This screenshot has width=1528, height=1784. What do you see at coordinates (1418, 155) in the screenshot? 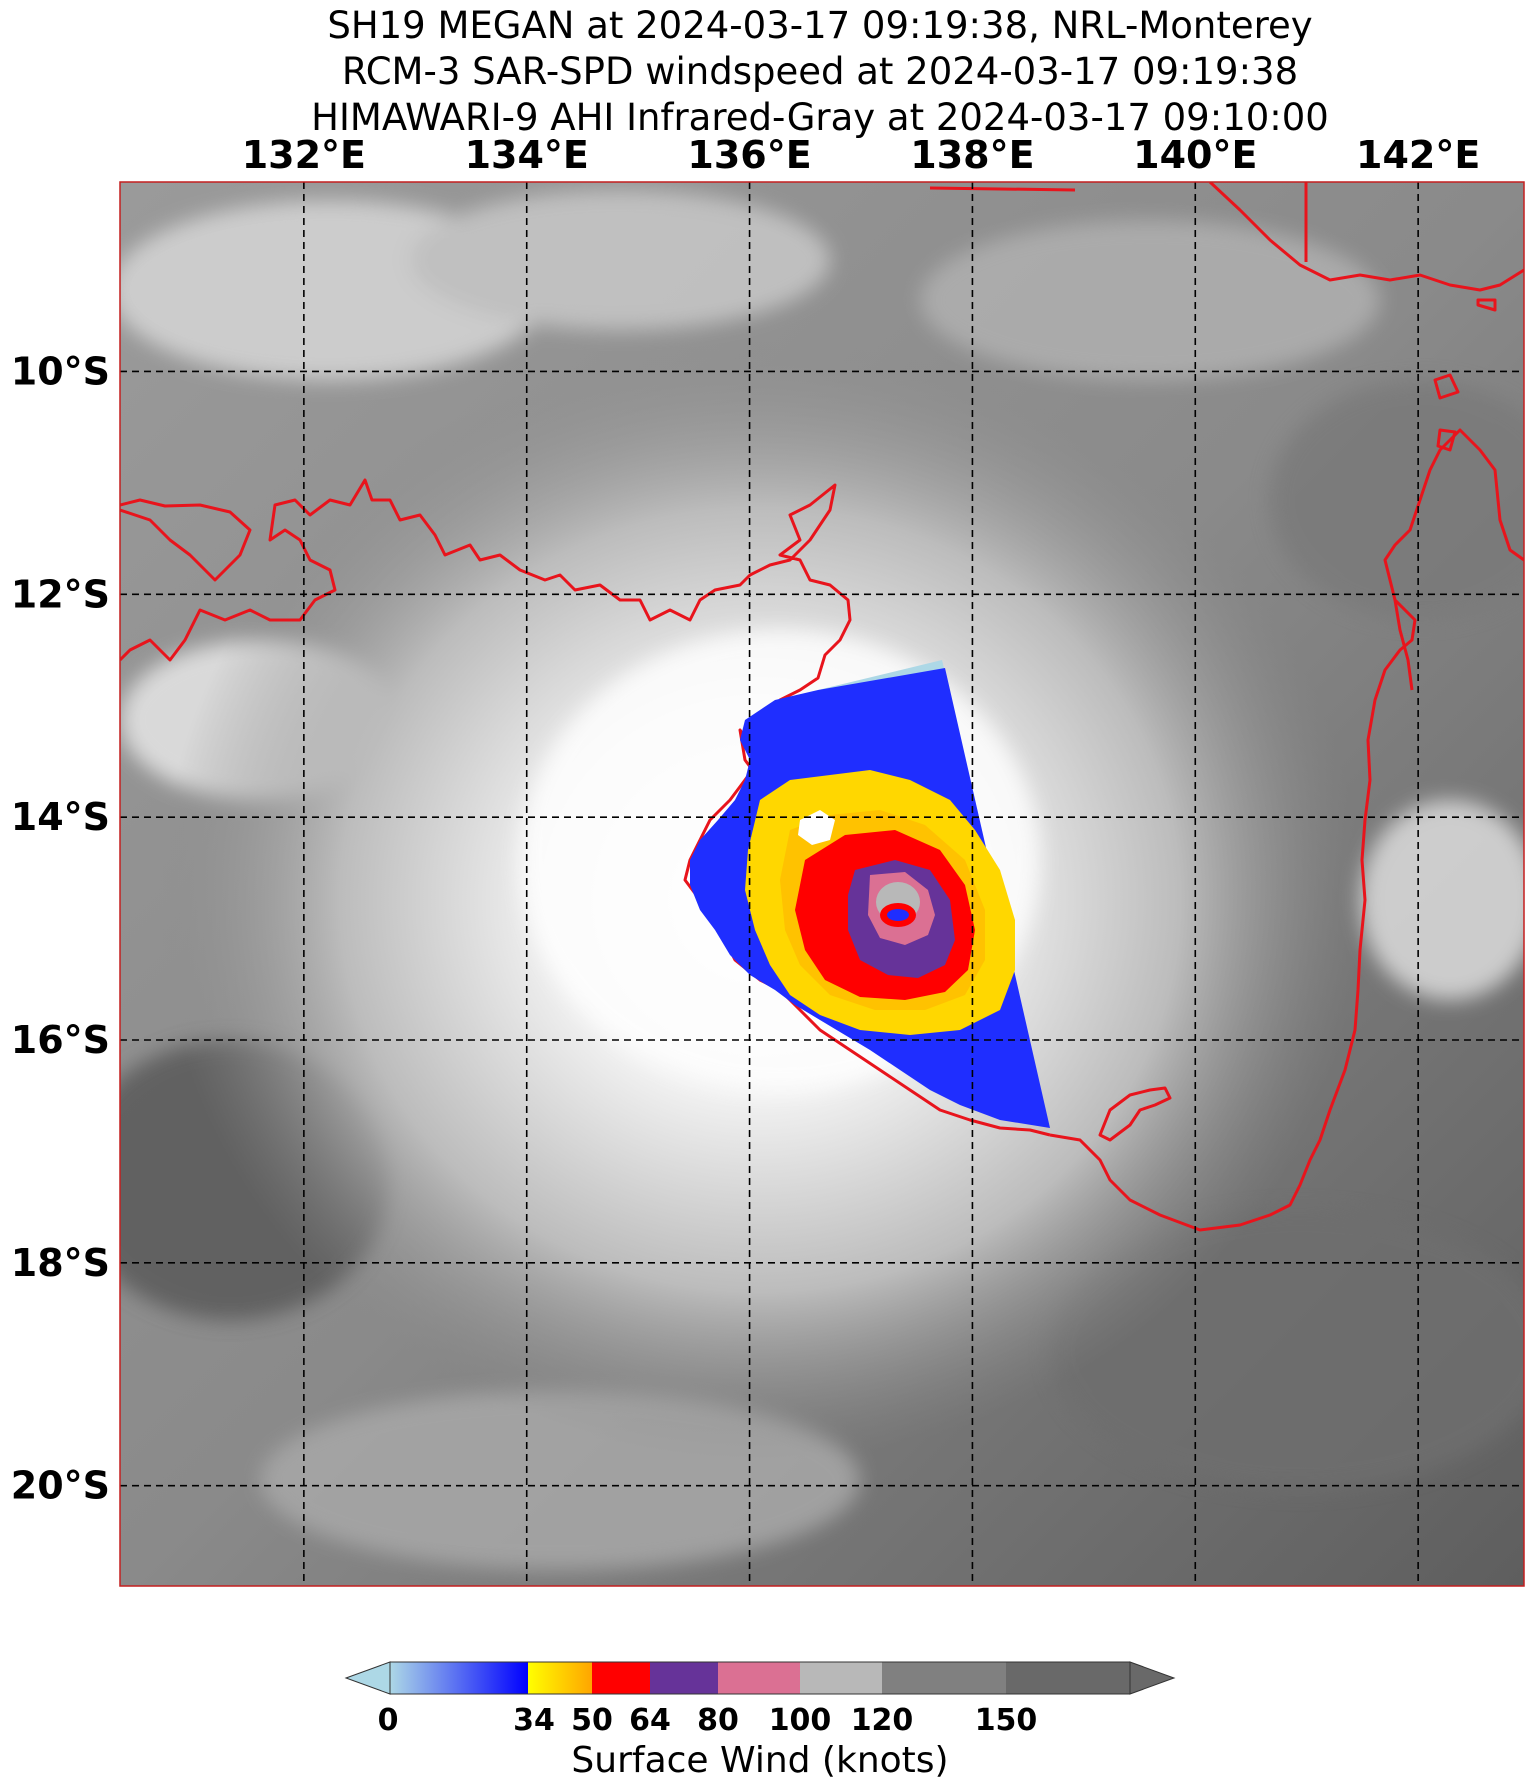
I see `longitude-tick-label: 142°E` at bounding box center [1418, 155].